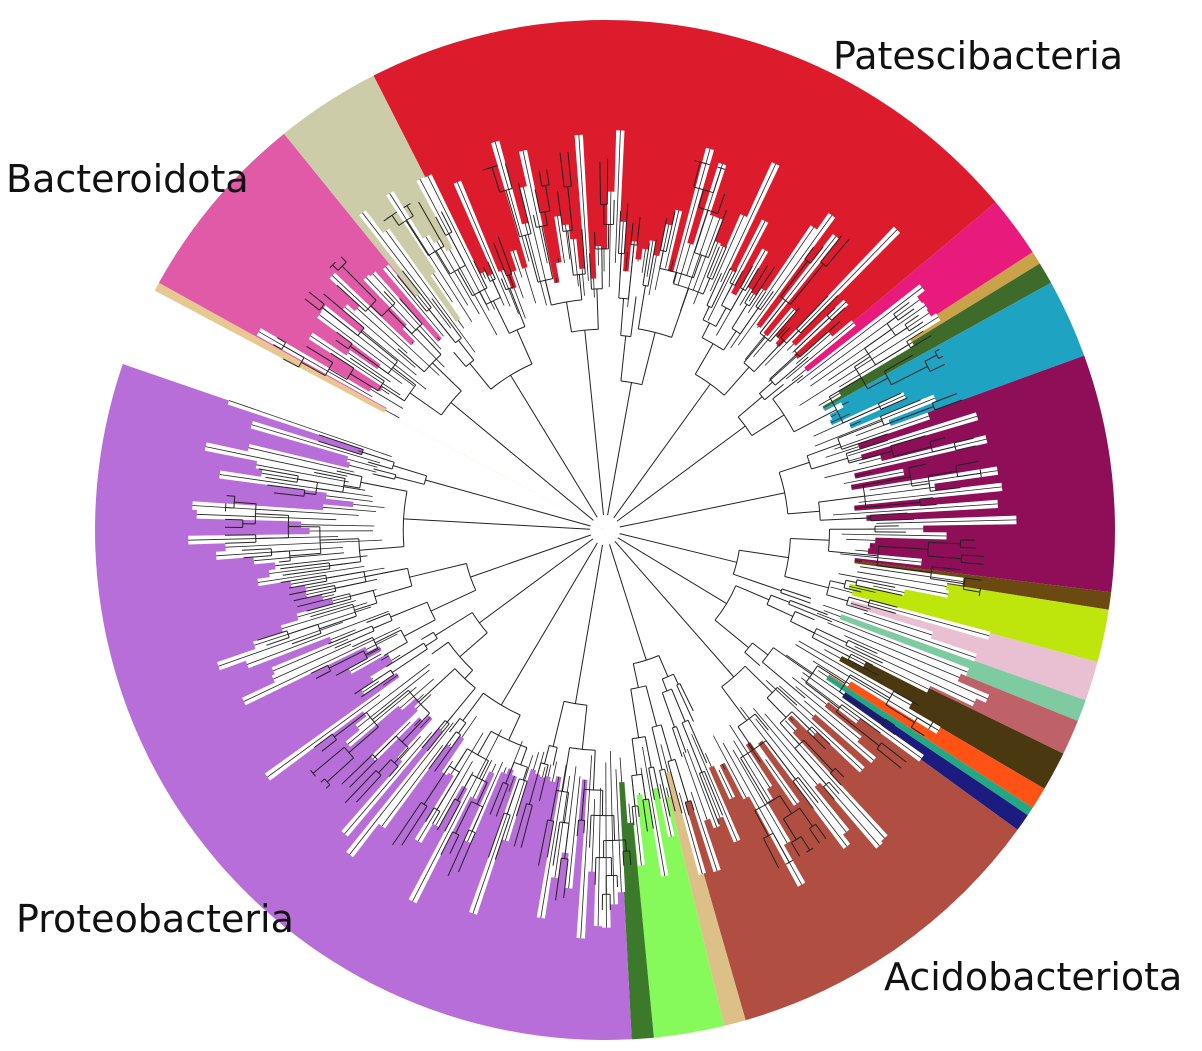  Describe the element at coordinates (1033, 977) in the screenshot. I see `label-acidobacteriota: Acidobacteriota` at that location.